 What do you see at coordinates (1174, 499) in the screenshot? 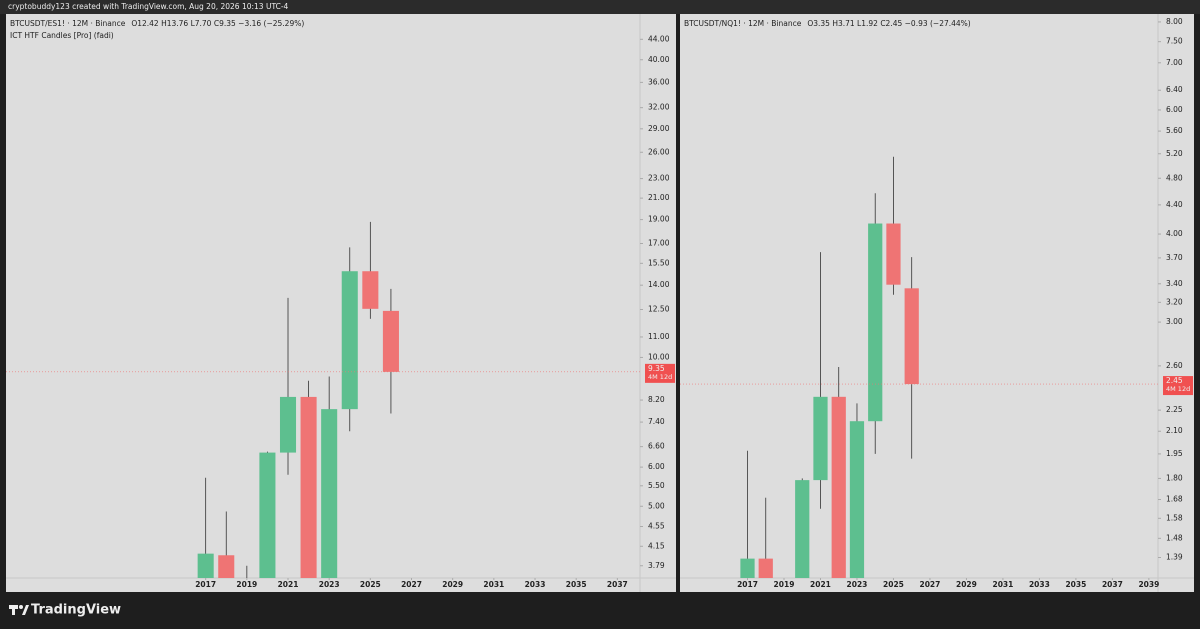
I see `y-tick-label: 1.68` at bounding box center [1174, 499].